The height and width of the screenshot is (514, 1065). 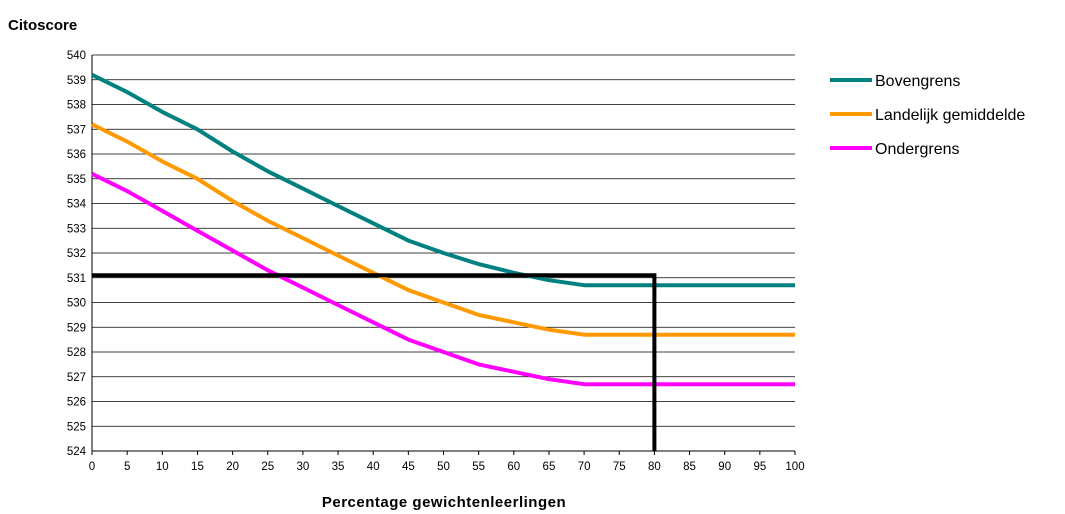 I want to click on x-tick-label: 75, so click(x=619, y=467).